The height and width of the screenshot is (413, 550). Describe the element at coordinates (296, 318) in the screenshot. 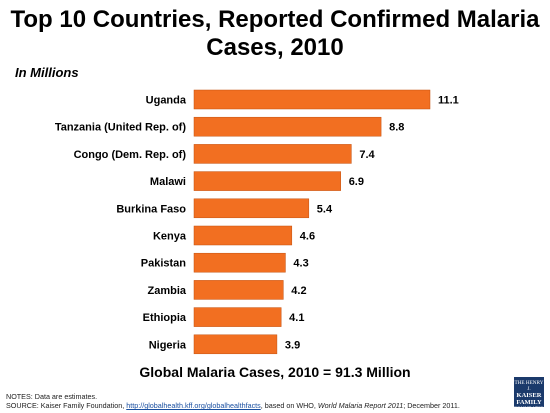

I see `value-label: 4.1` at that location.